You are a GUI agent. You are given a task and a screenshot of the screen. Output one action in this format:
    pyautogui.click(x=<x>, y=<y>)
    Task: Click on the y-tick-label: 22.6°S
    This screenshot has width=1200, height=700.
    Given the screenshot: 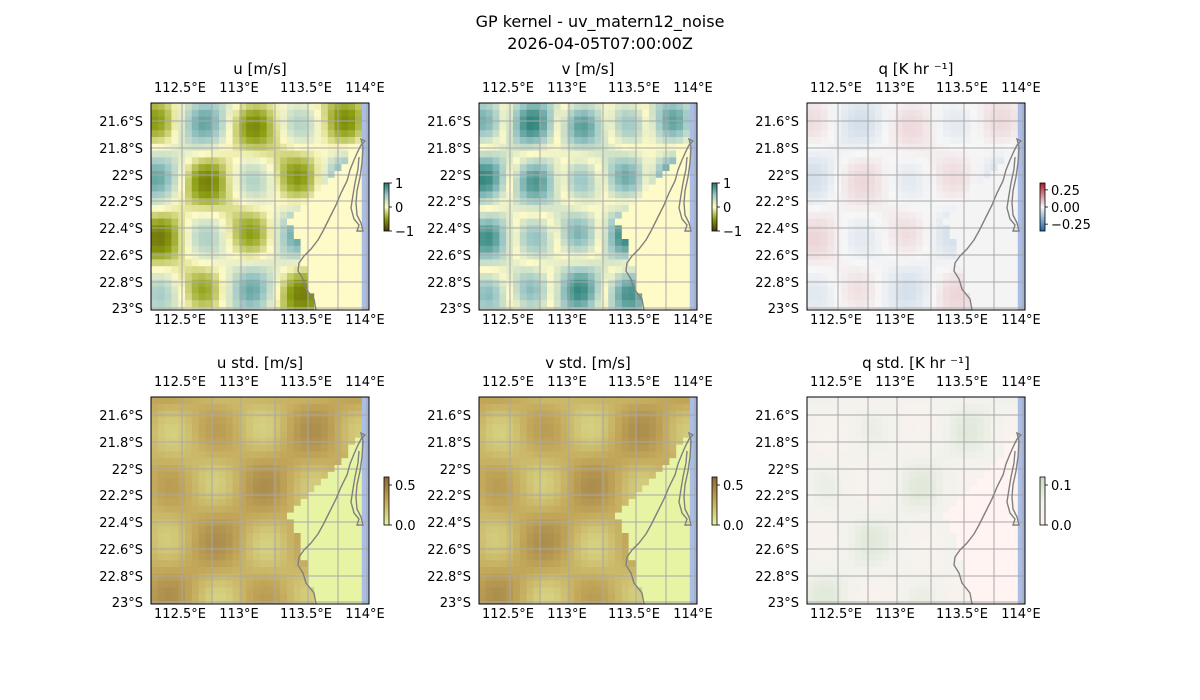 What is the action you would take?
    pyautogui.click(x=121, y=256)
    